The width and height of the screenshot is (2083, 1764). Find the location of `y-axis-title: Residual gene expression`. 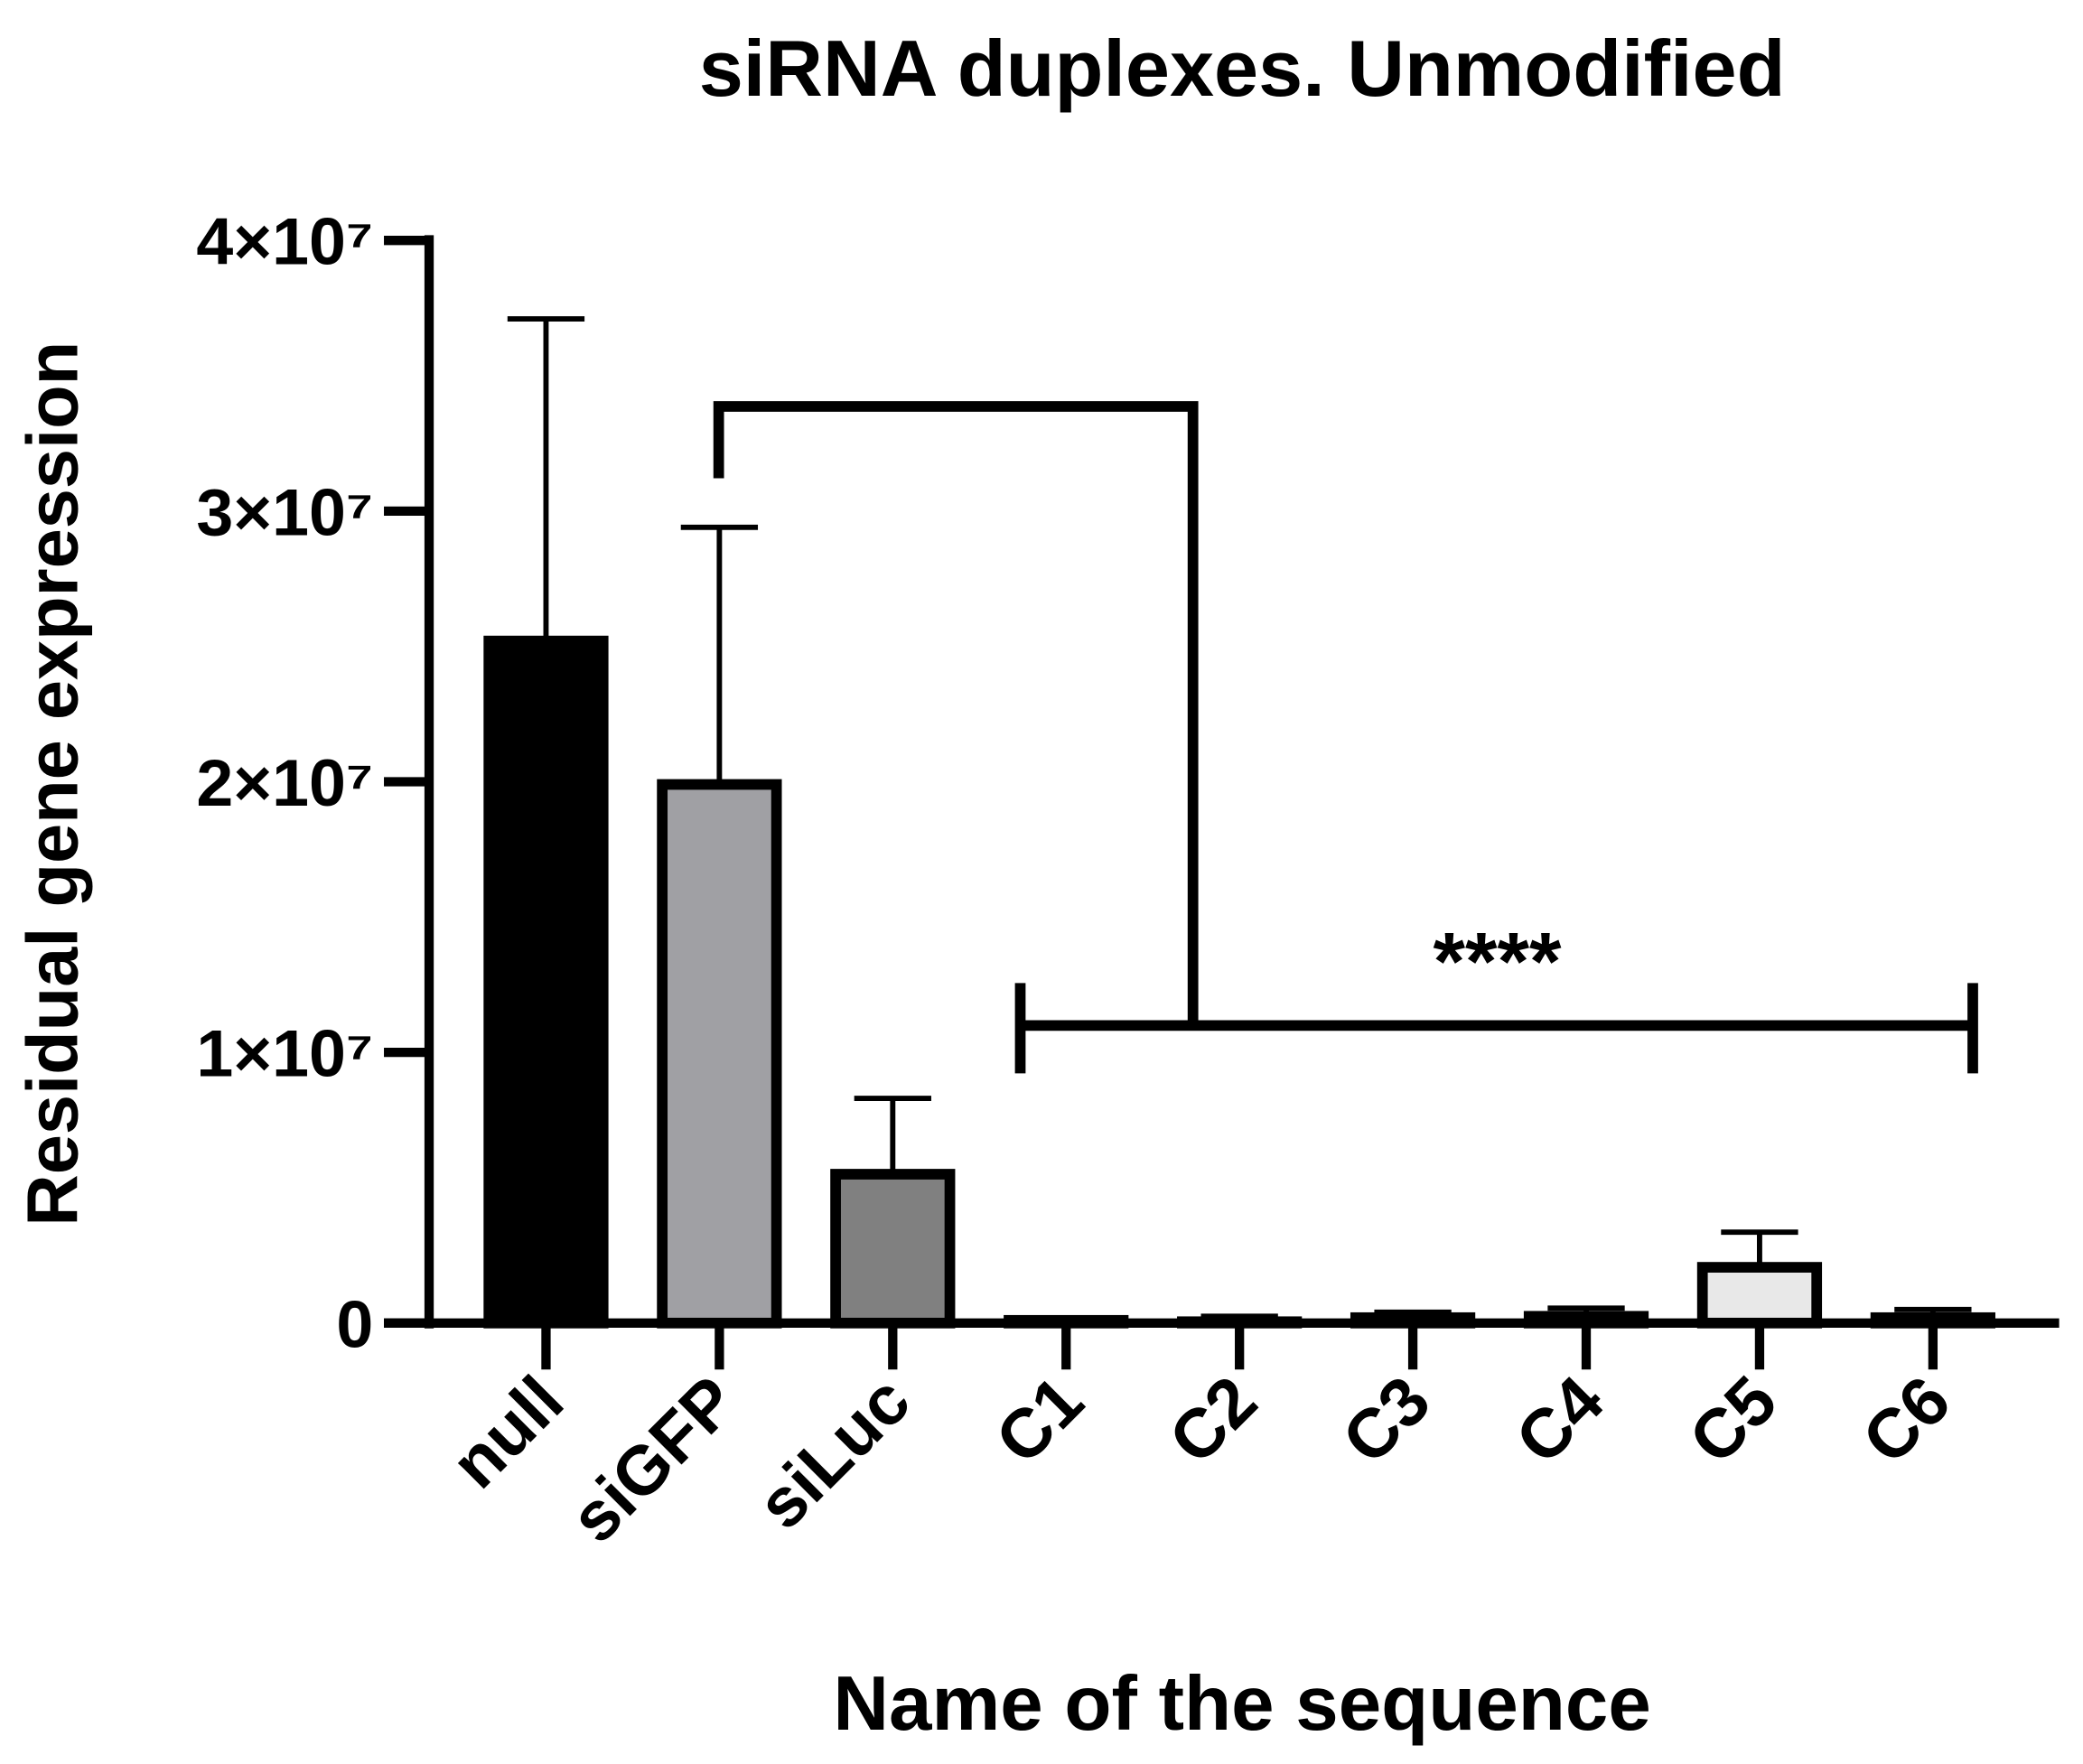

y-axis-title: Residual gene expression is located at coordinates (52, 784).